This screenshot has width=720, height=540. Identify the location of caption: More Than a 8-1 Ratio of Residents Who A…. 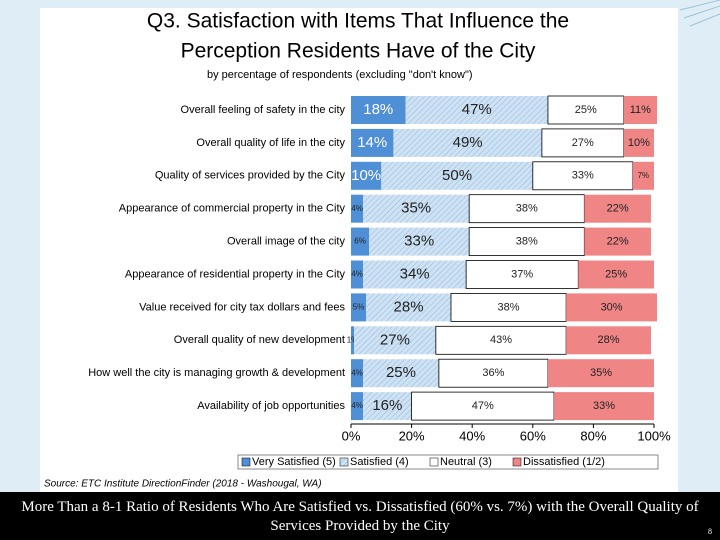
(360, 516).